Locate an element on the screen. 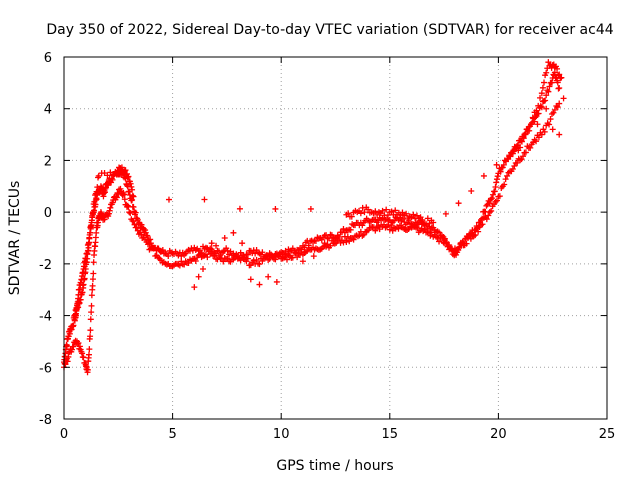 This screenshot has height=480, width=640. y-tick-label: 6 is located at coordinates (48, 58).